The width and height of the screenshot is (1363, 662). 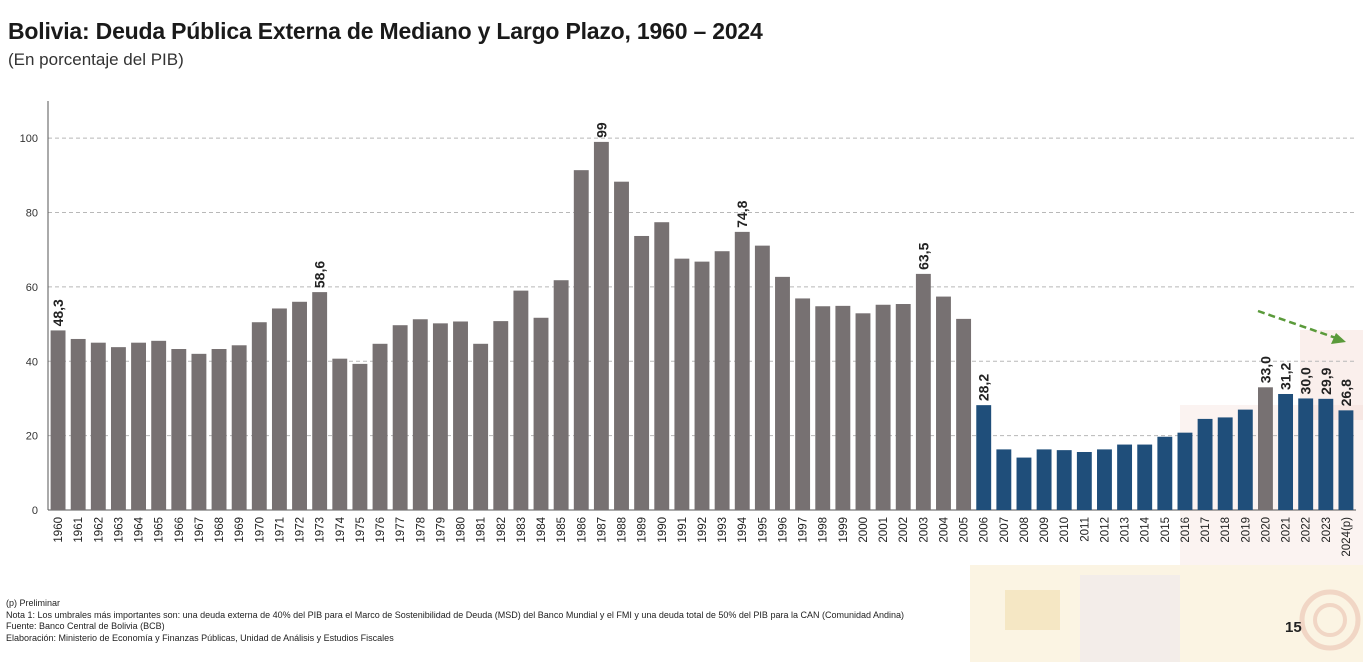 What do you see at coordinates (159, 425) in the screenshot?
I see `bar-1965` at bounding box center [159, 425].